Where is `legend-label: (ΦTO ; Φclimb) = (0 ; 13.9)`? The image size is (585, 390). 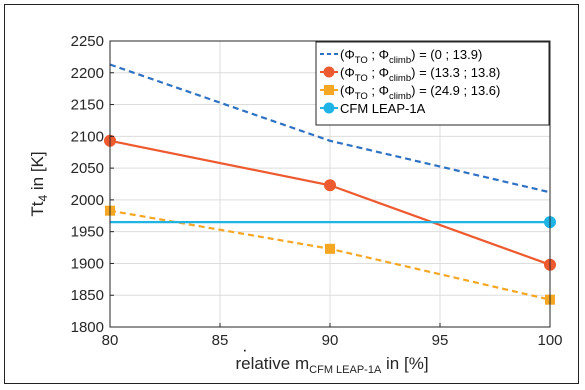 legend-label: (ΦTO ; Φclimb) = (0 ; 13.9) is located at coordinates (411, 56).